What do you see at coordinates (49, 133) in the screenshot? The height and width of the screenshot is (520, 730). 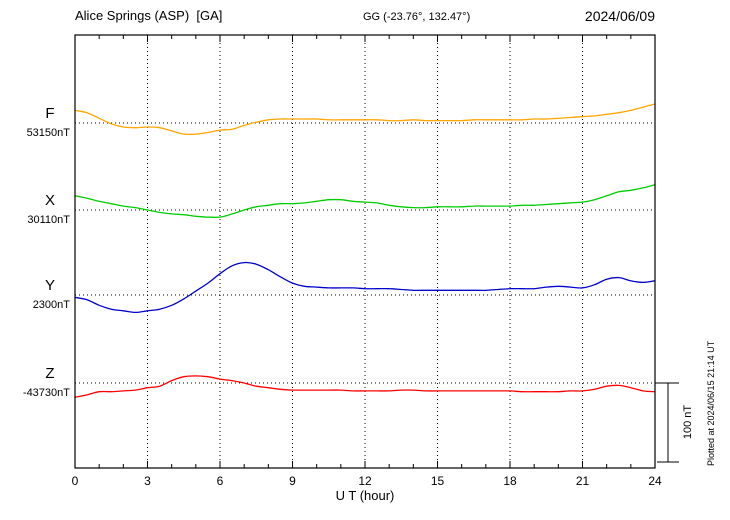 I see `series-F-baseline-value: 53150nT` at bounding box center [49, 133].